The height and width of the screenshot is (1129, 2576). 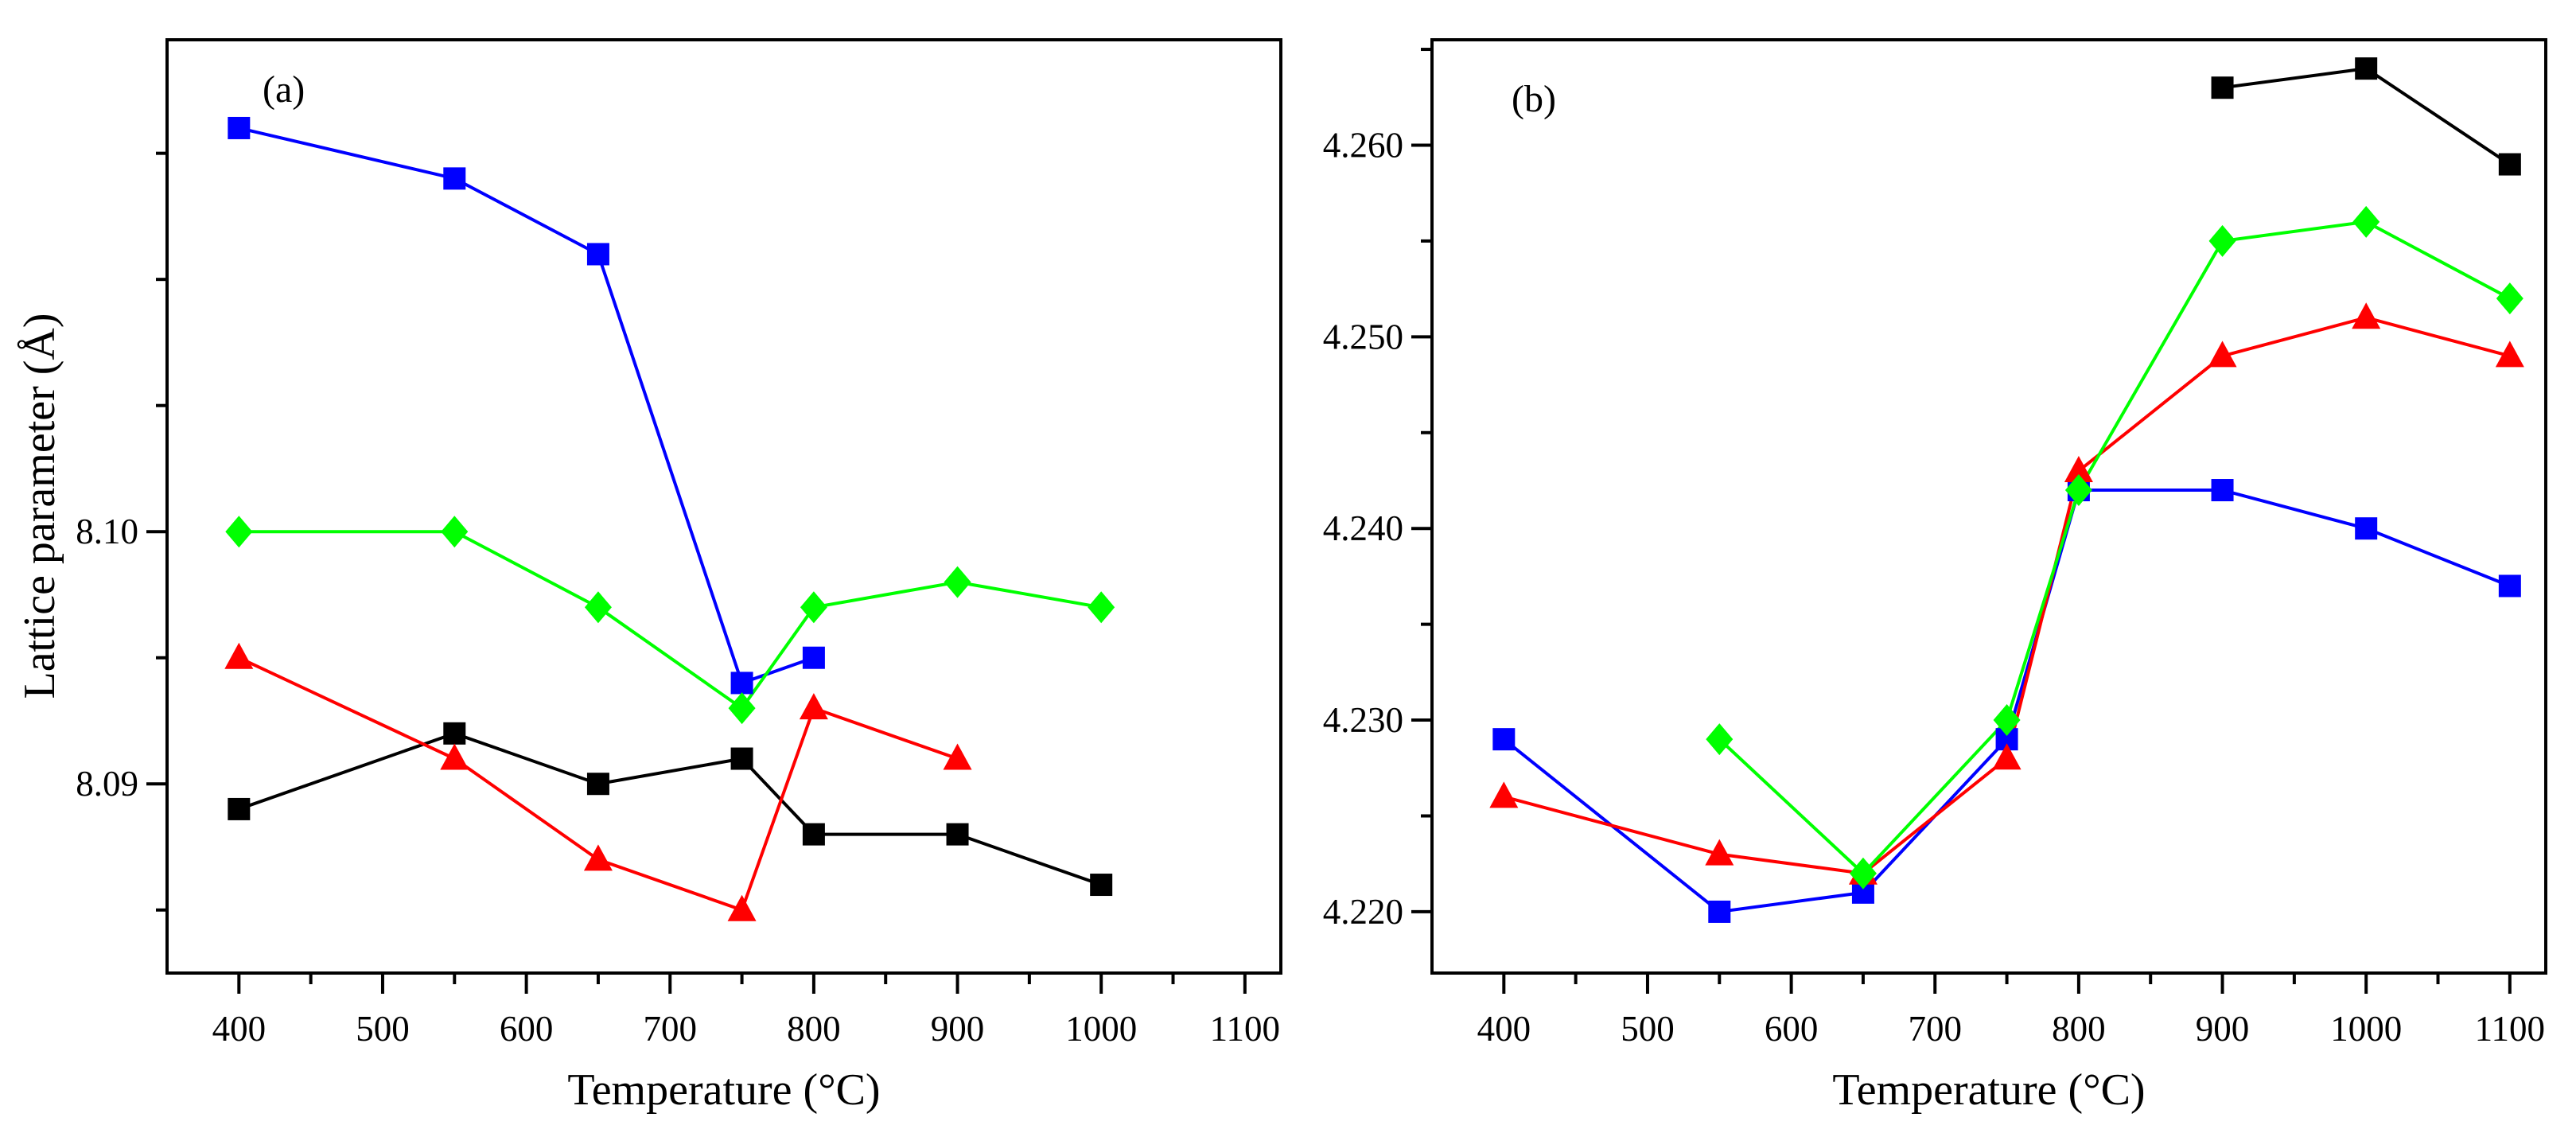 I want to click on y-tick-label: 8.09, so click(x=107, y=784).